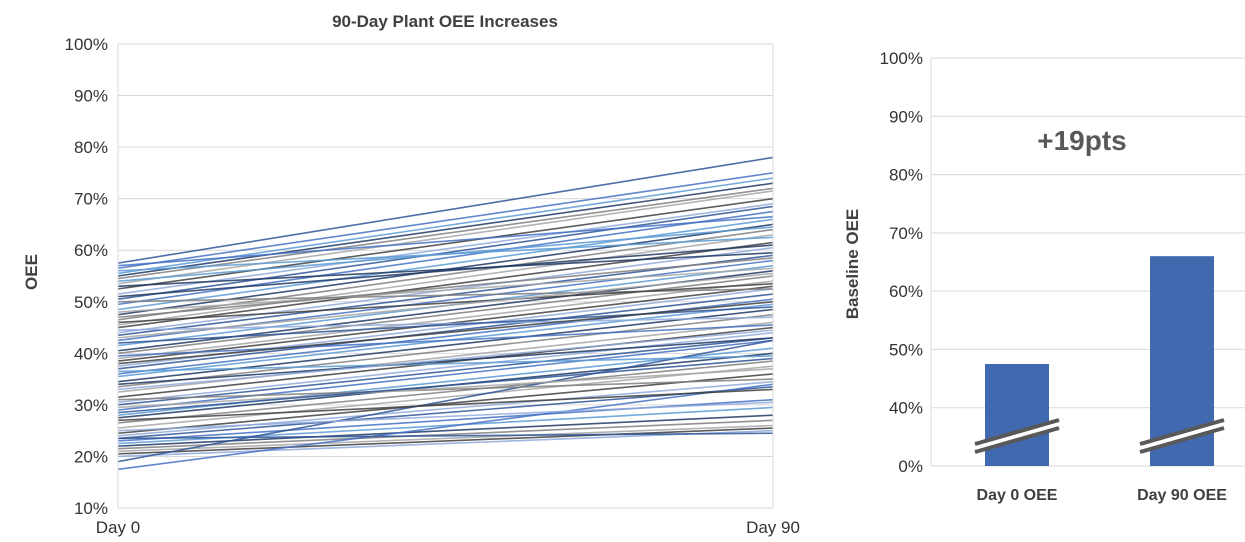  What do you see at coordinates (1017, 495) in the screenshot?
I see `x-category-label: Day 0 OEE` at bounding box center [1017, 495].